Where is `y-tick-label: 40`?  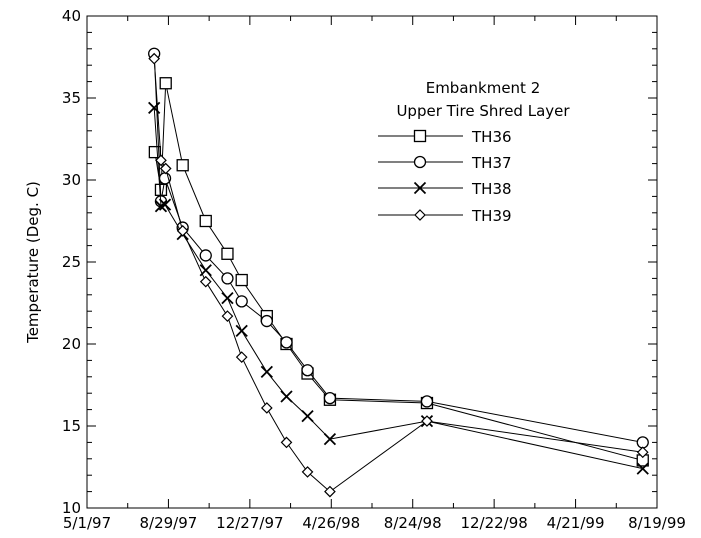
y-tick-label: 40 is located at coordinates (71, 16).